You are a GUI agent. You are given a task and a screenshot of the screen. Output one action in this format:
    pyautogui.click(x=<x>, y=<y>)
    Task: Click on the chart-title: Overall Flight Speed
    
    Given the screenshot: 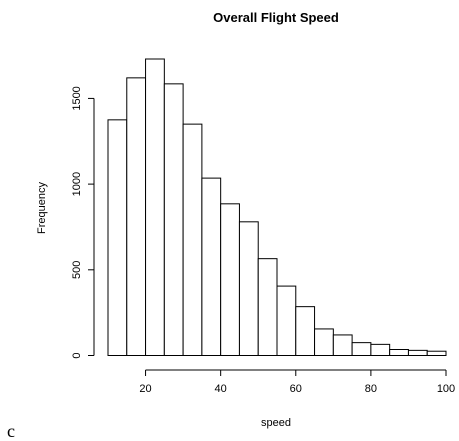 What is the action you would take?
    pyautogui.click(x=276, y=17)
    